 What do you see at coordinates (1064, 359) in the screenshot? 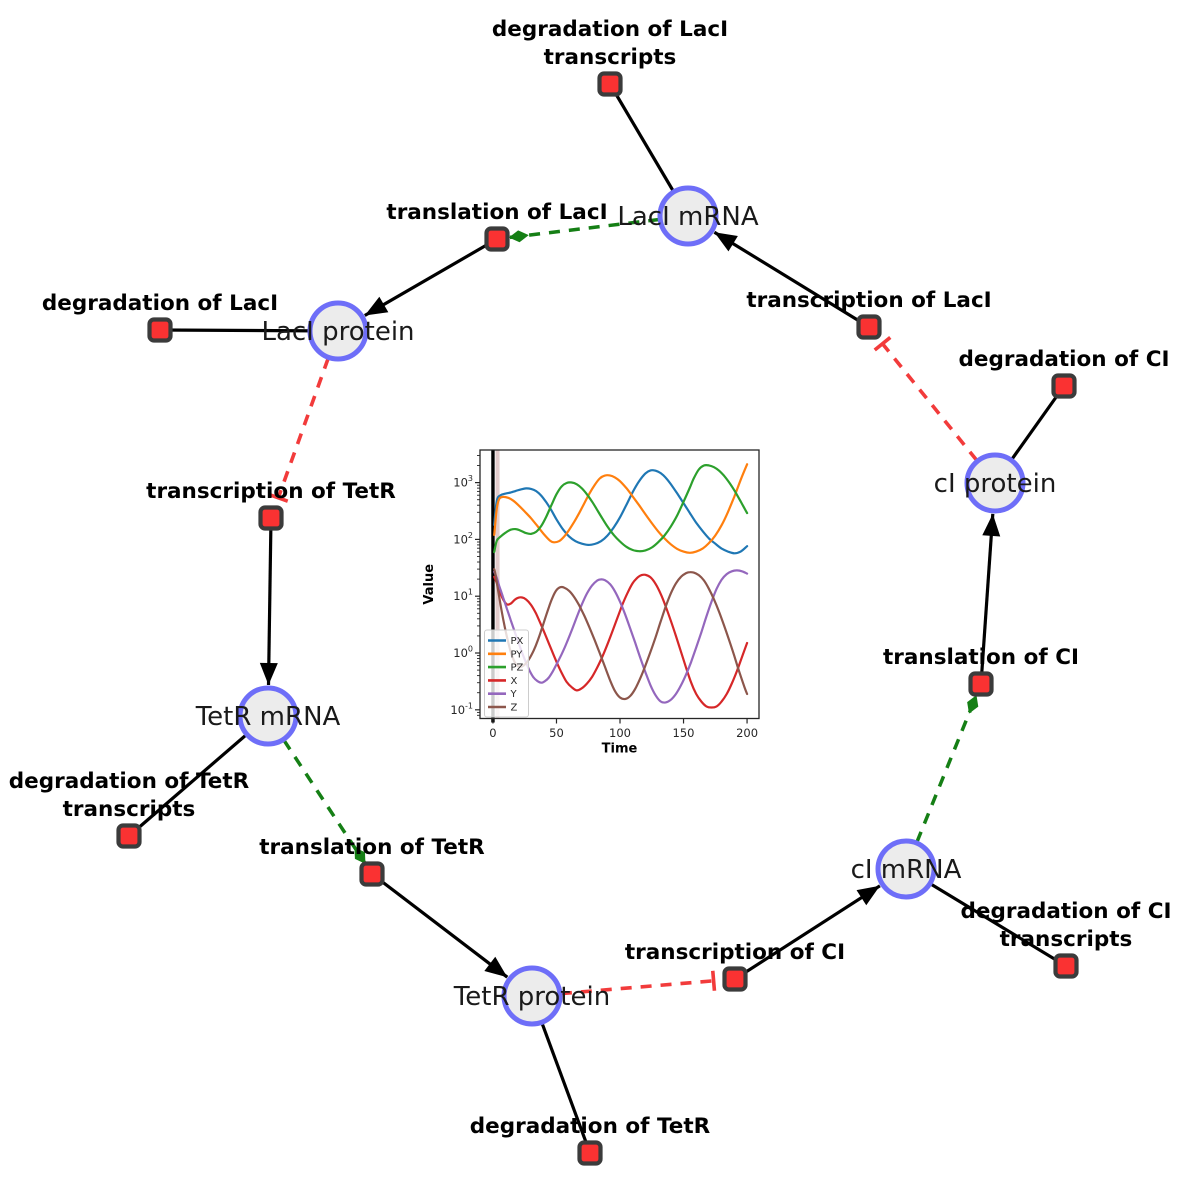
I see `reaction-label-deg_ci-line0: degradation of CI` at bounding box center [1064, 359].